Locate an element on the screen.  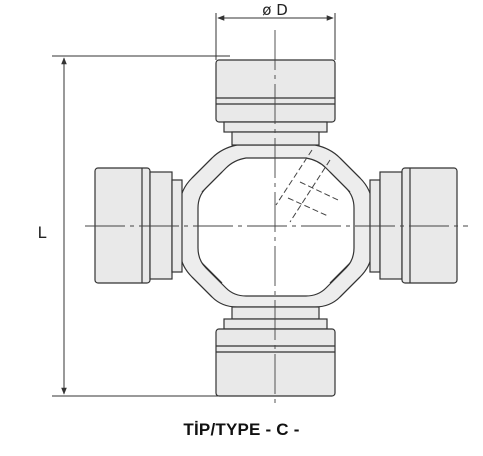
bearing-cup-bottom is located at coordinates (275, 351).